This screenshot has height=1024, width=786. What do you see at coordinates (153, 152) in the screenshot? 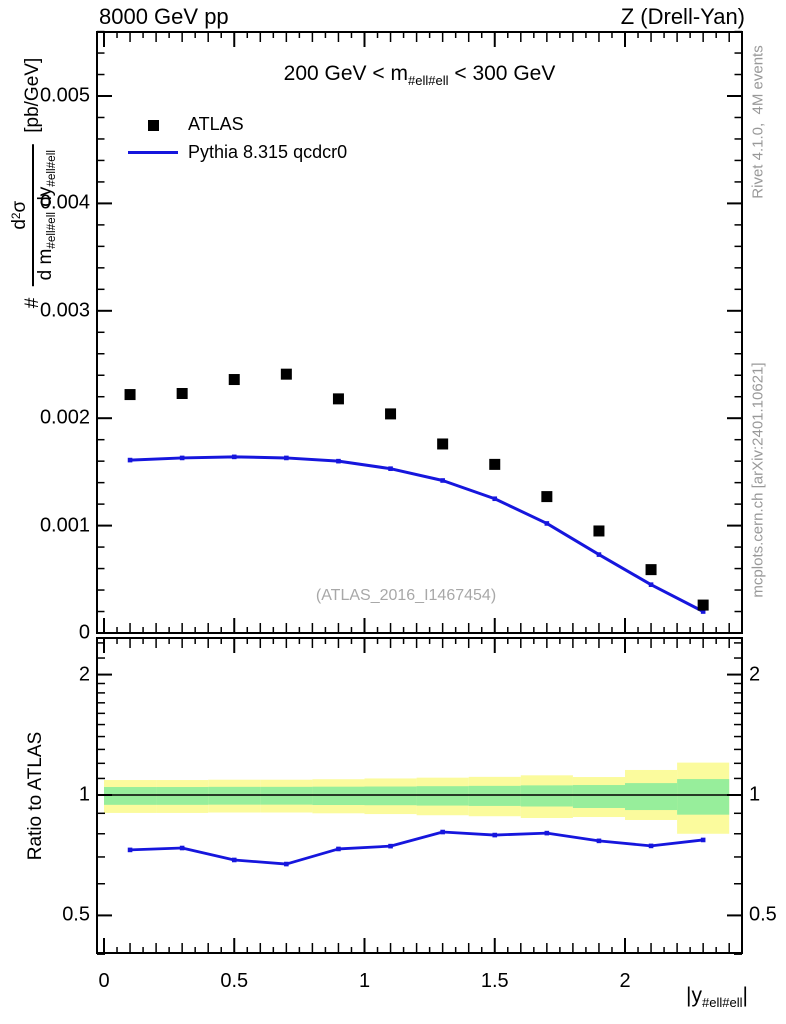
I see `legend-line-pythia` at bounding box center [153, 152].